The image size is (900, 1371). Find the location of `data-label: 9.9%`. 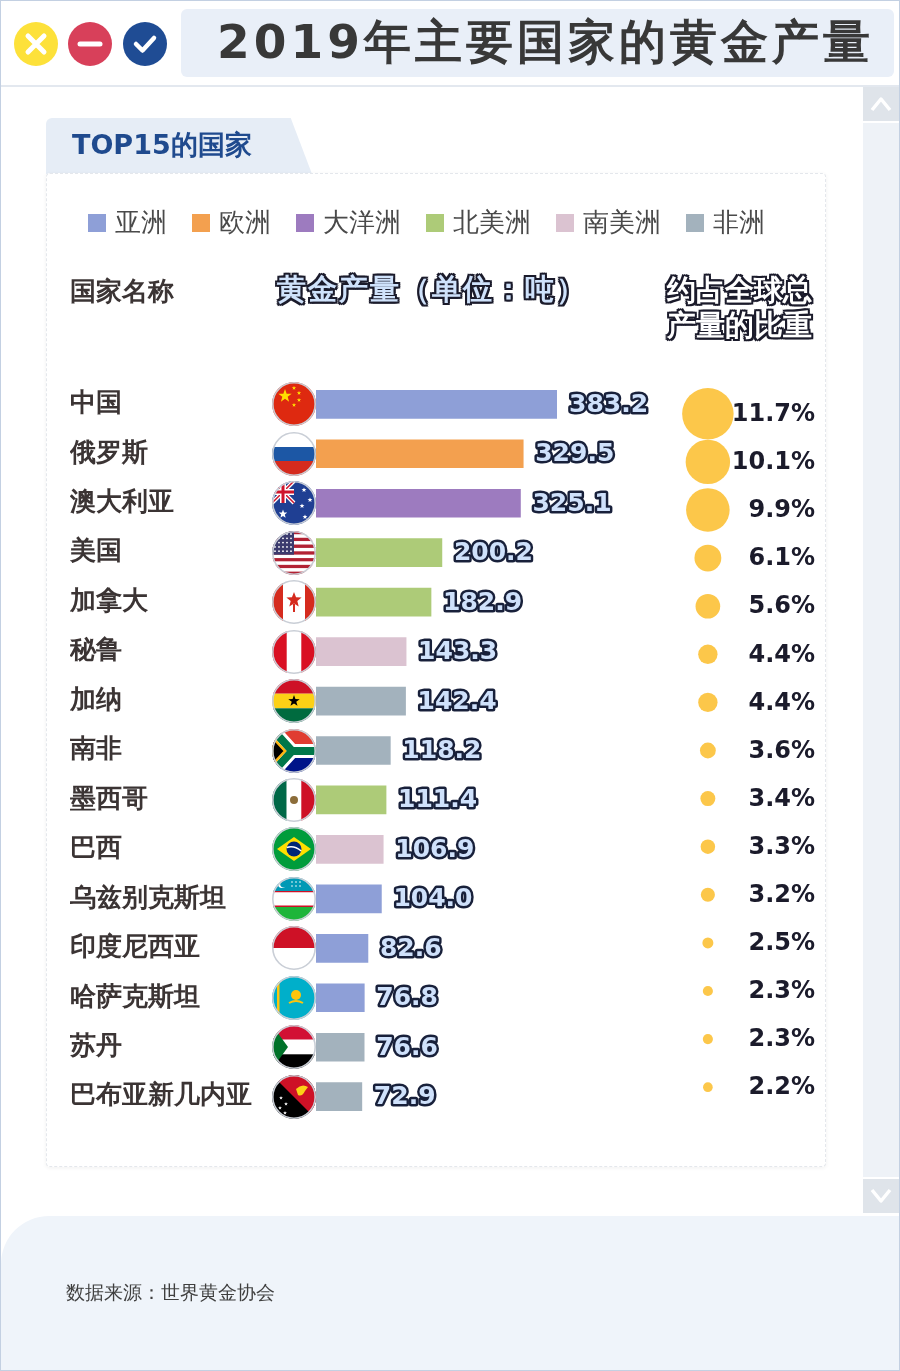

data-label: 9.9% is located at coordinates (781, 509).